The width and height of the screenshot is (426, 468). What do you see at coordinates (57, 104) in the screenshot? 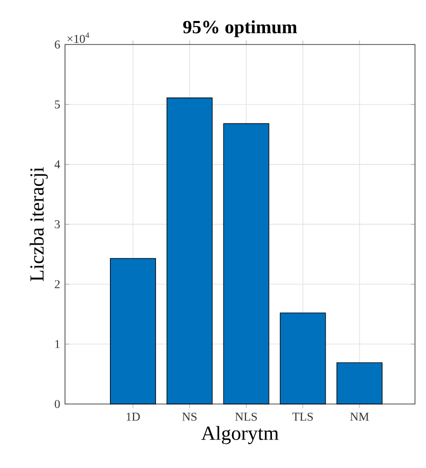
I see `y-tick-label: 5` at bounding box center [57, 104].